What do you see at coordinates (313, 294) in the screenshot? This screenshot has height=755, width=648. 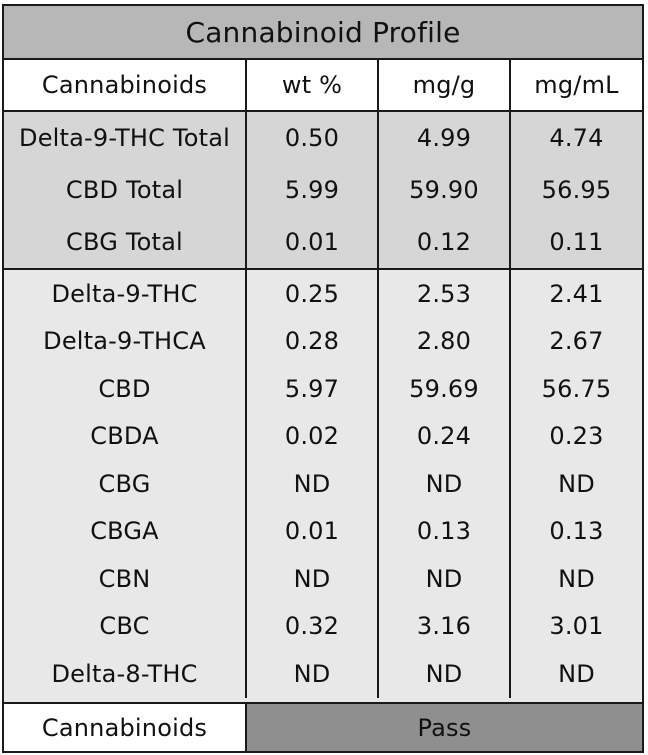 I see `wt-percent-value: 0.25` at bounding box center [313, 294].